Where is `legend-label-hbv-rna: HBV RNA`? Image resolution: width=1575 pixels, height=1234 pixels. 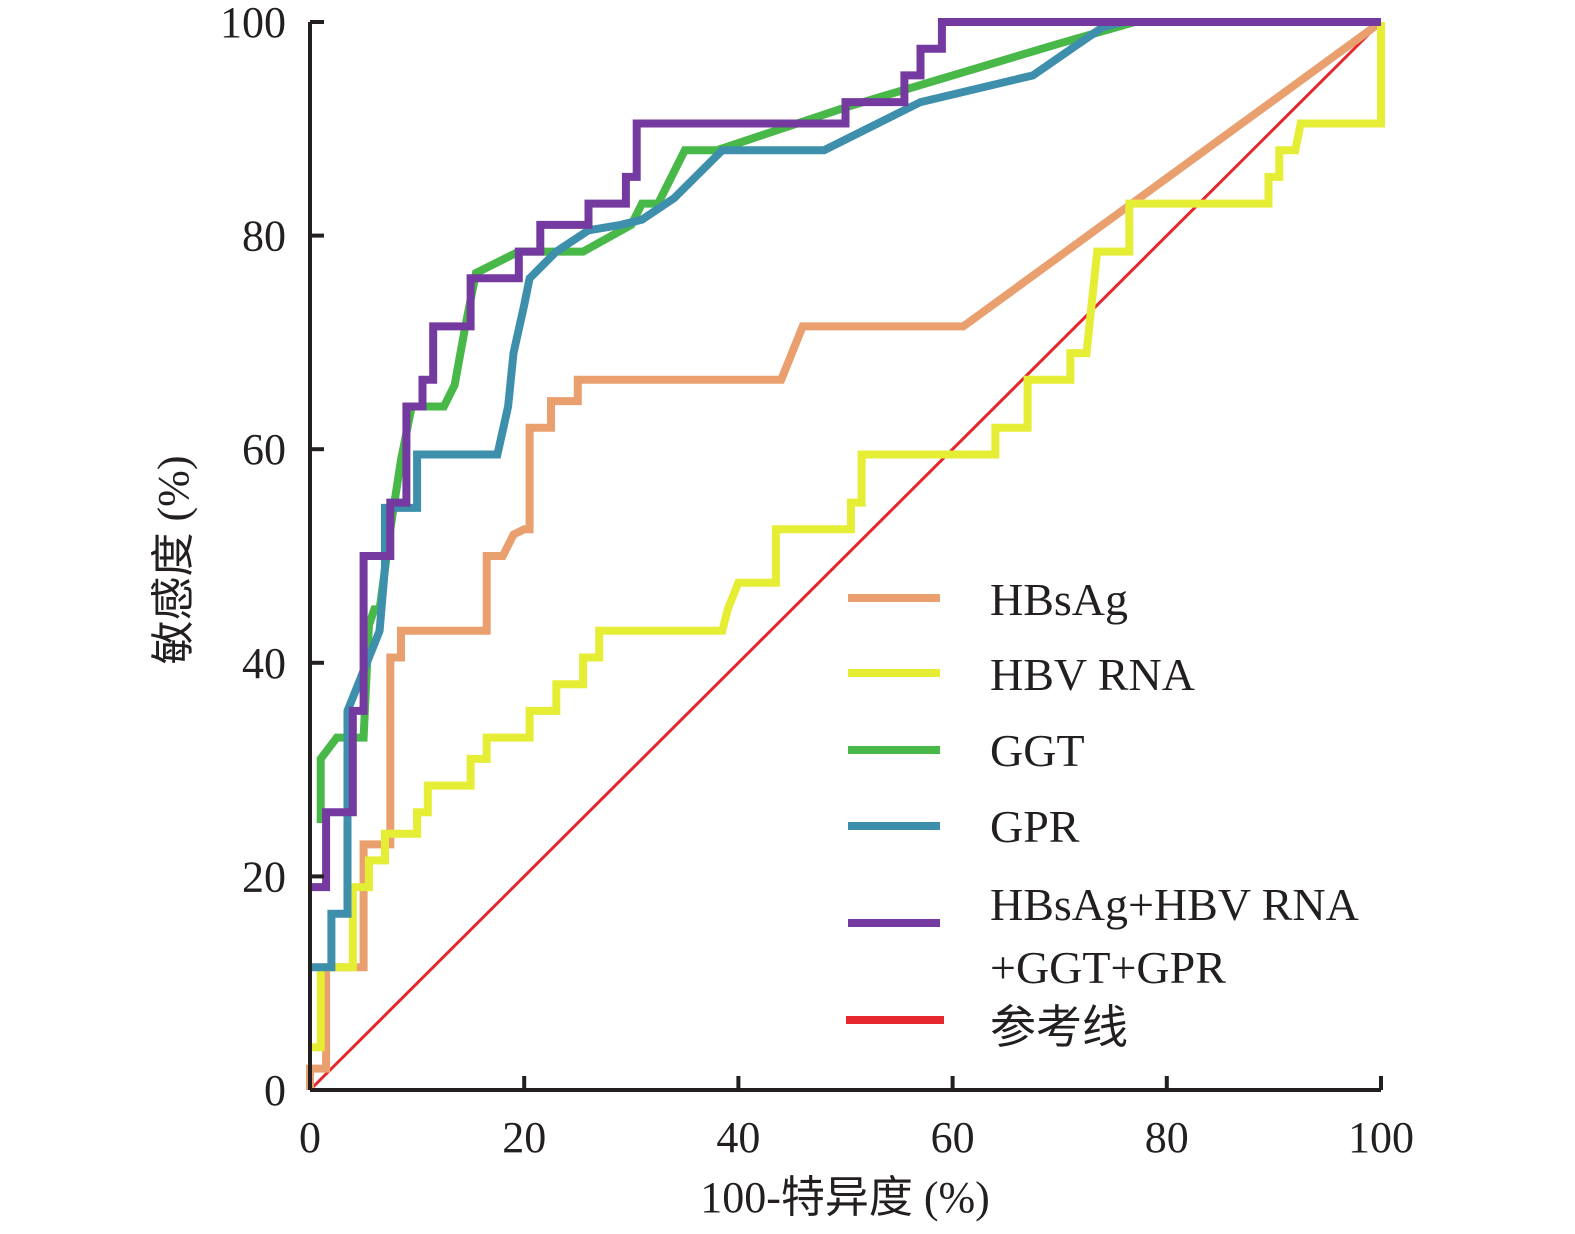 legend-label-hbv-rna: HBV RNA is located at coordinates (1092, 674).